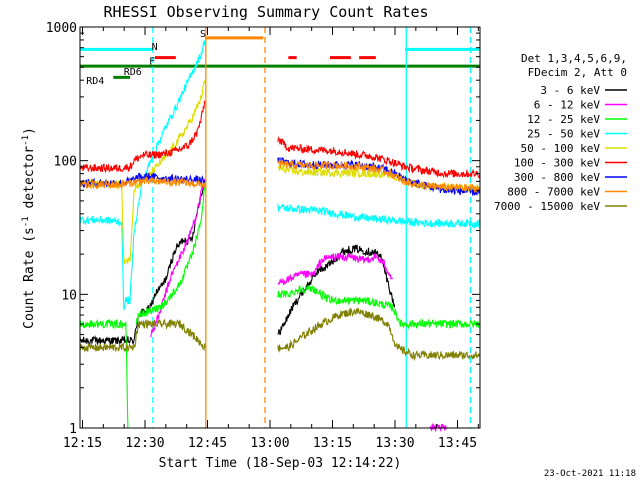  Describe the element at coordinates (29, 228) in the screenshot. I see `y-axis-label: Count Rate (s-1 detector-1)` at that location.